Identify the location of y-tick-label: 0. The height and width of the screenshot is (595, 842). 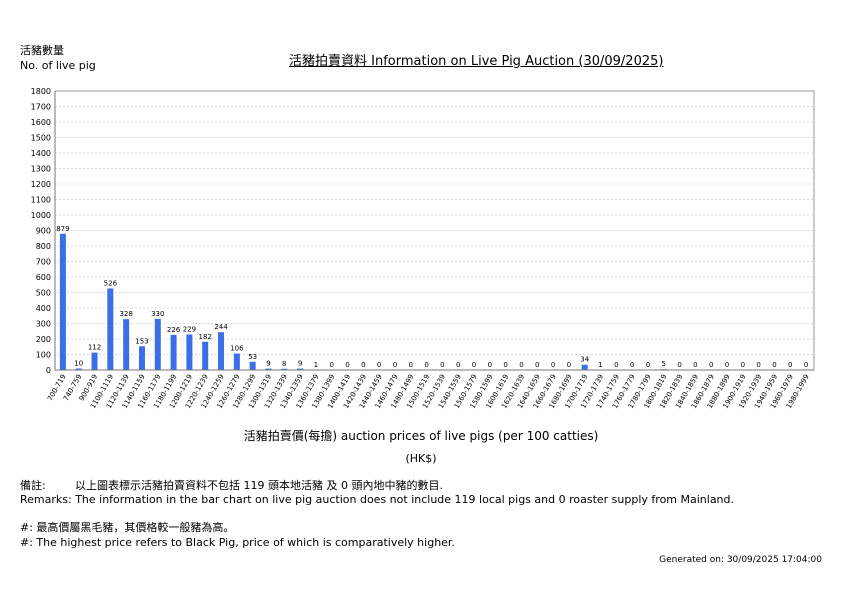
(48, 370).